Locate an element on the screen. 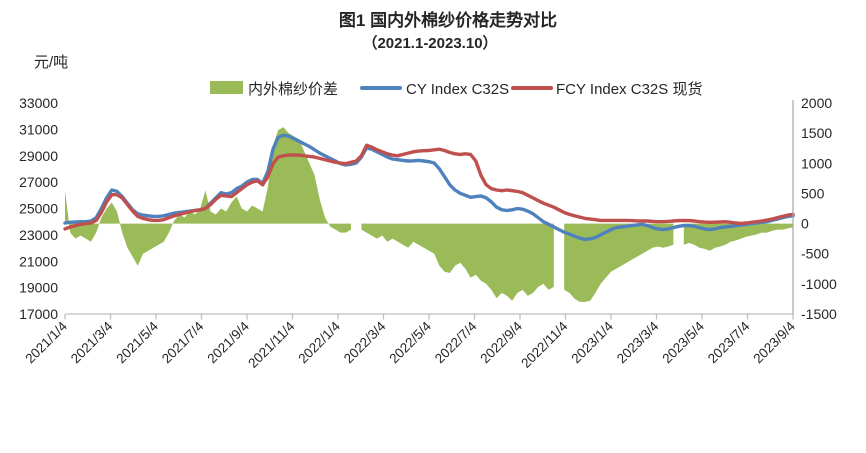 This screenshot has width=866, height=453. x-axis-label: 2021/7/4 is located at coordinates (183, 342).